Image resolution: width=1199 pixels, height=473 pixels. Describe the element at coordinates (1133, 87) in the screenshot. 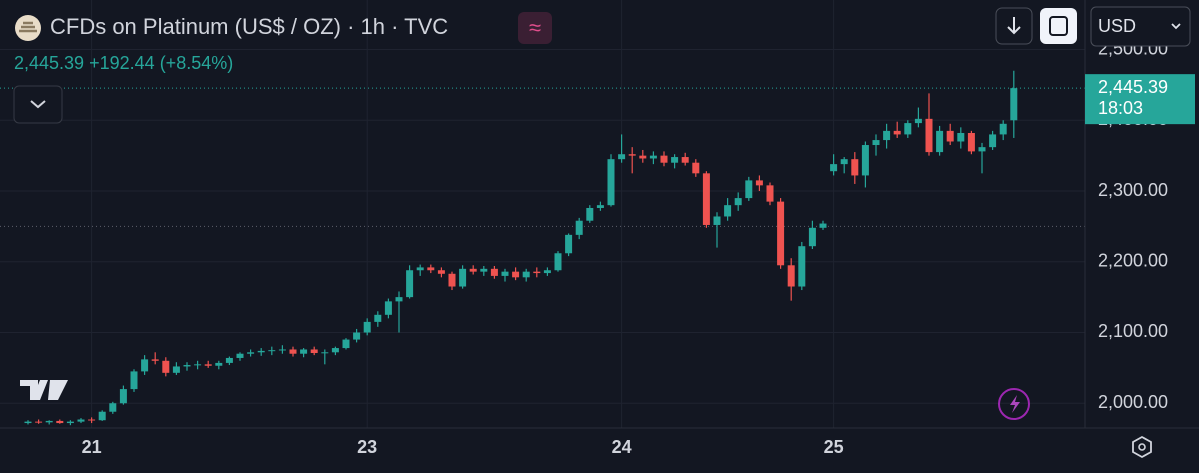

I see `last-price-label: 2,445.39` at that location.